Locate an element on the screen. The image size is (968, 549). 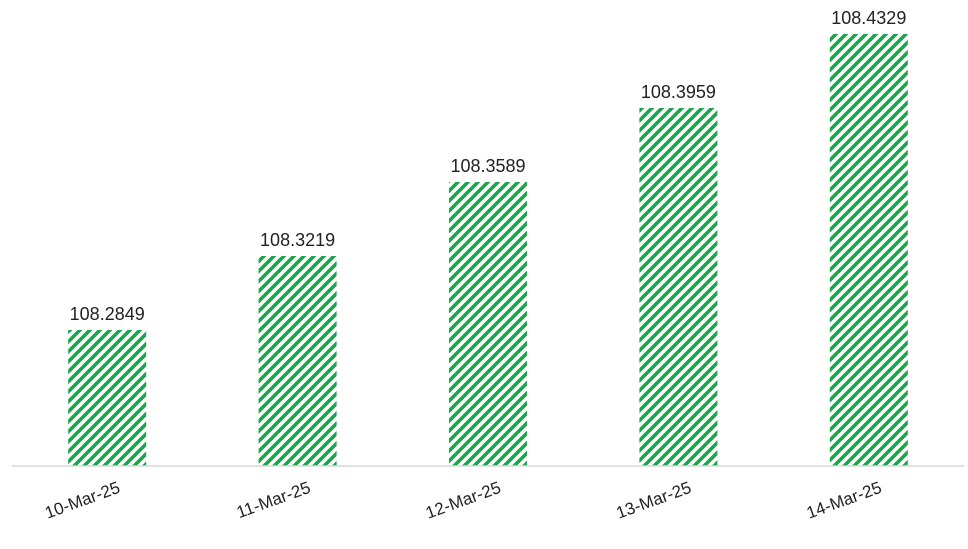
x-tick-label-12-Mar-25: 12-Mar-25 is located at coordinates (463, 500).